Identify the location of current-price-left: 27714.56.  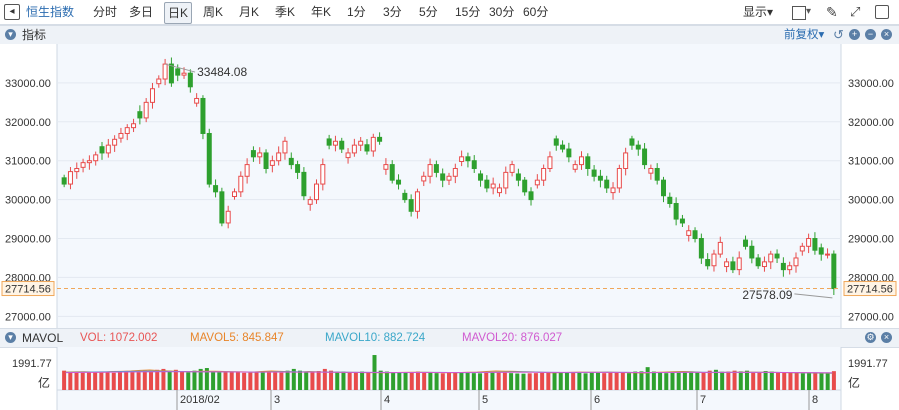
(28, 290).